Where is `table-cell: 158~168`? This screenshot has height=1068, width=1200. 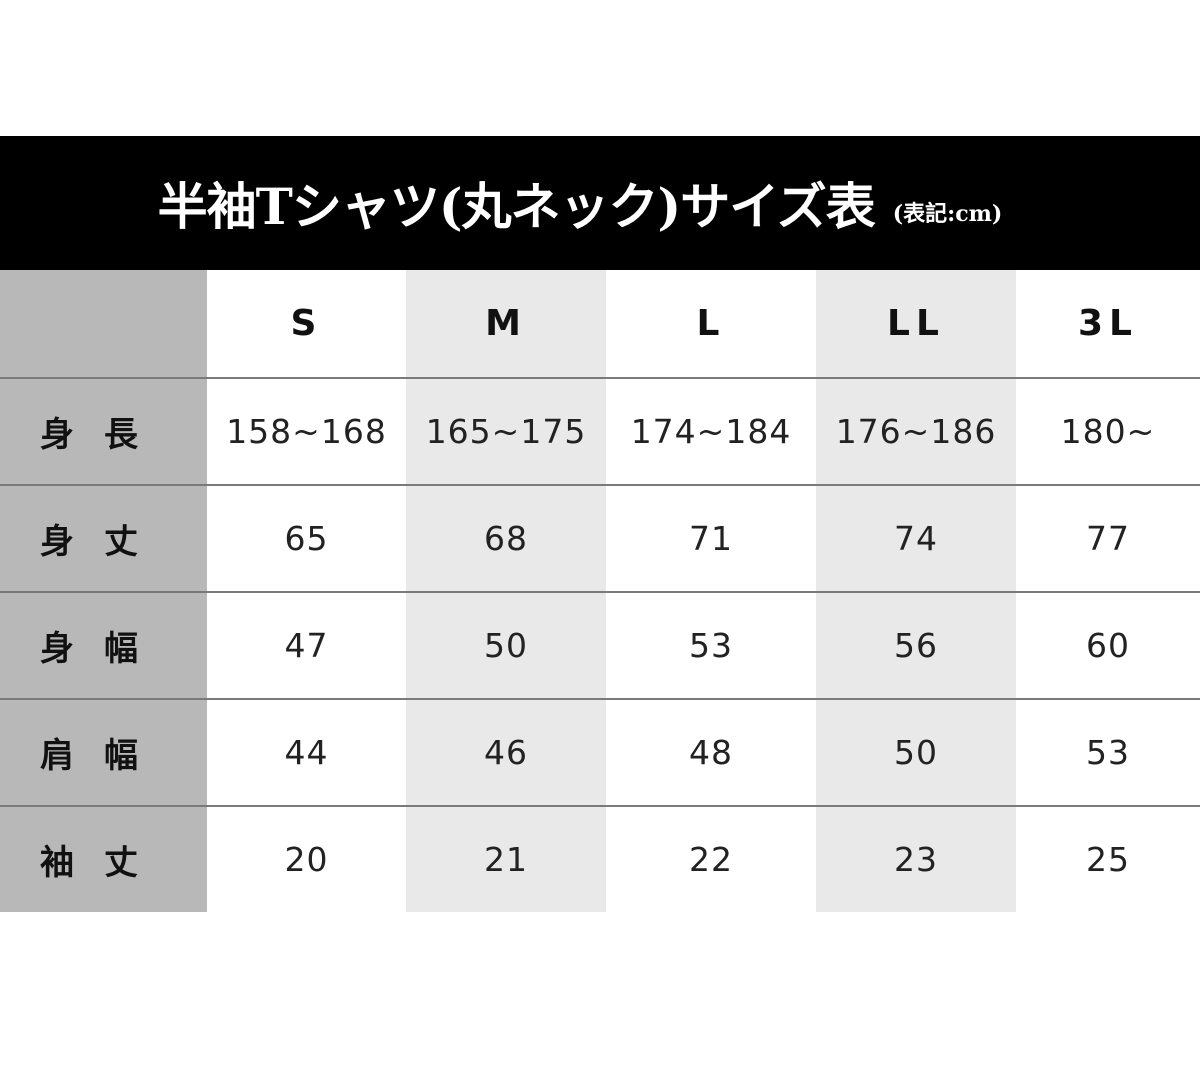 table-cell: 158~168 is located at coordinates (306, 431).